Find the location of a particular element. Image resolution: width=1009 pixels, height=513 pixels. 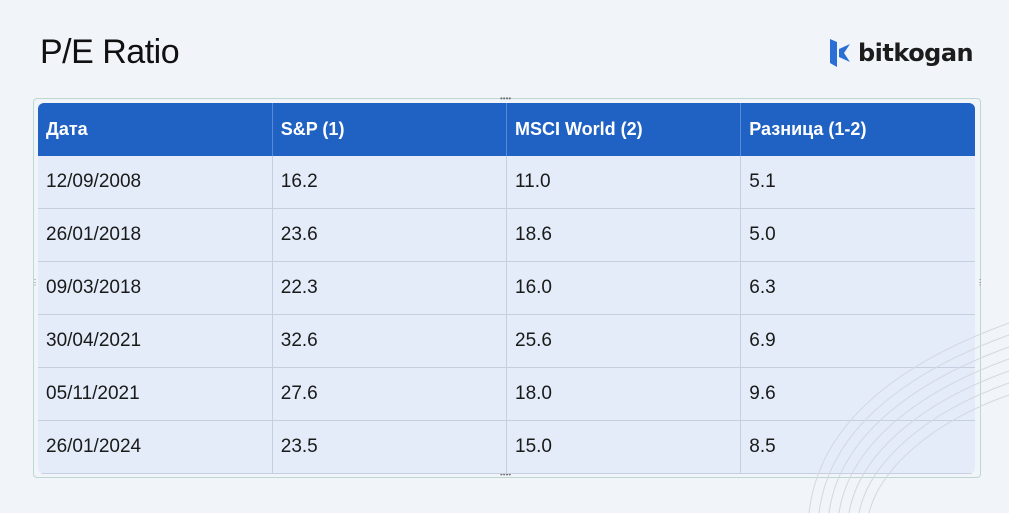

table-row: 30/04/2021 32.6 25.6 6.9 is located at coordinates (506, 341).